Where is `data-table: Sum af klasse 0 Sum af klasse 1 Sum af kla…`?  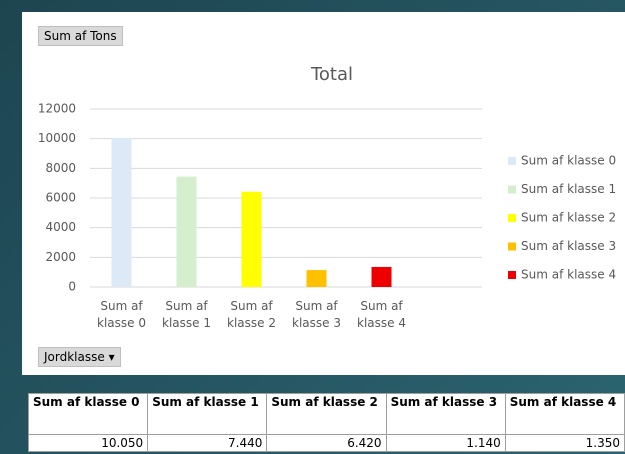
data-table: Sum af klasse 0 Sum af klasse 1 Sum af kla… is located at coordinates (326, 422).